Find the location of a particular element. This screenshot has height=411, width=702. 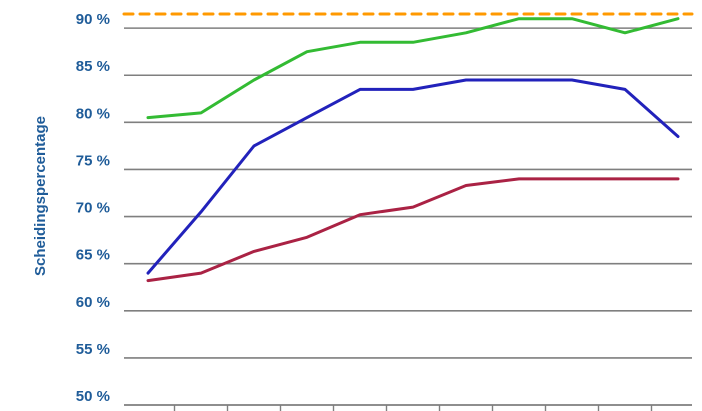

y-tick-label: 65 % is located at coordinates (93, 255).